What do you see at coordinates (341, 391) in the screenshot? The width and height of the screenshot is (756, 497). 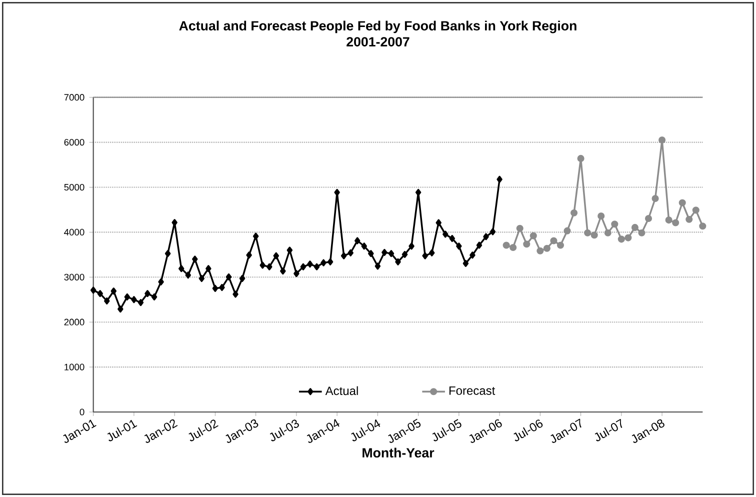 I see `legend-label: Actual` at bounding box center [341, 391].